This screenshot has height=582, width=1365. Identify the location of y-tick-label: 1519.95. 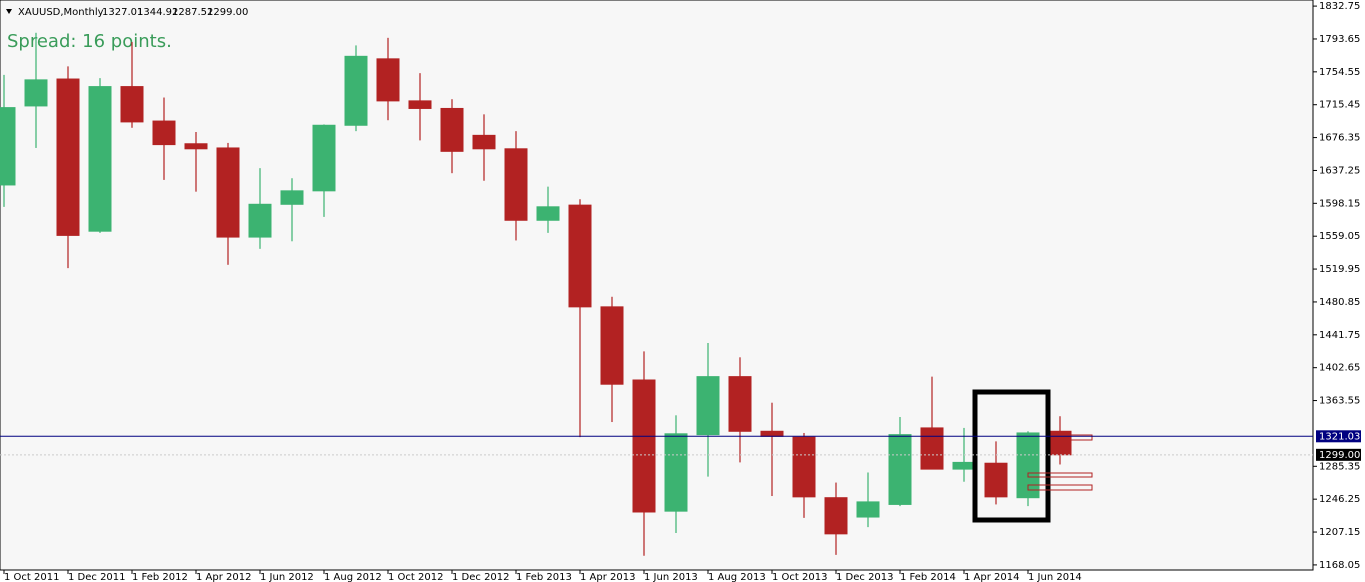
(1339, 269).